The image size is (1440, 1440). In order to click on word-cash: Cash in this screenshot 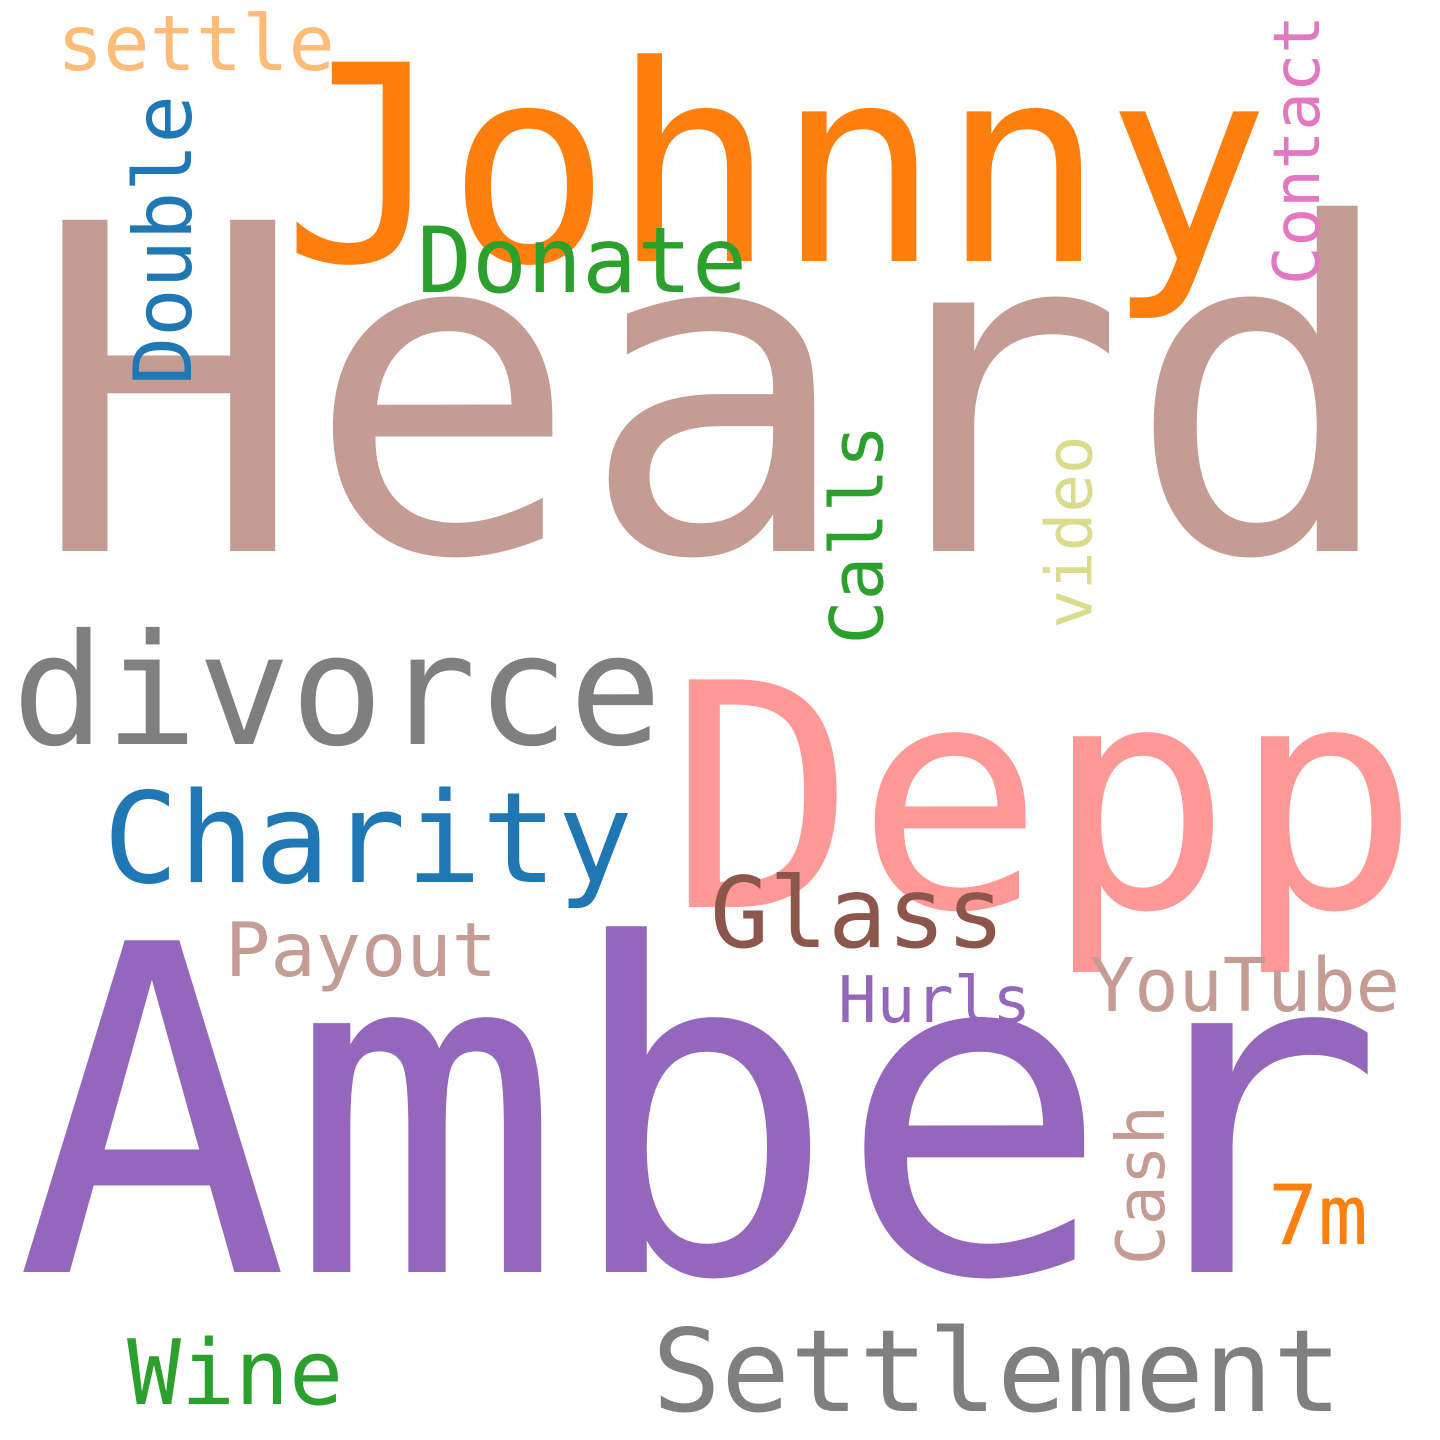, I will do `click(1140, 1185)`.